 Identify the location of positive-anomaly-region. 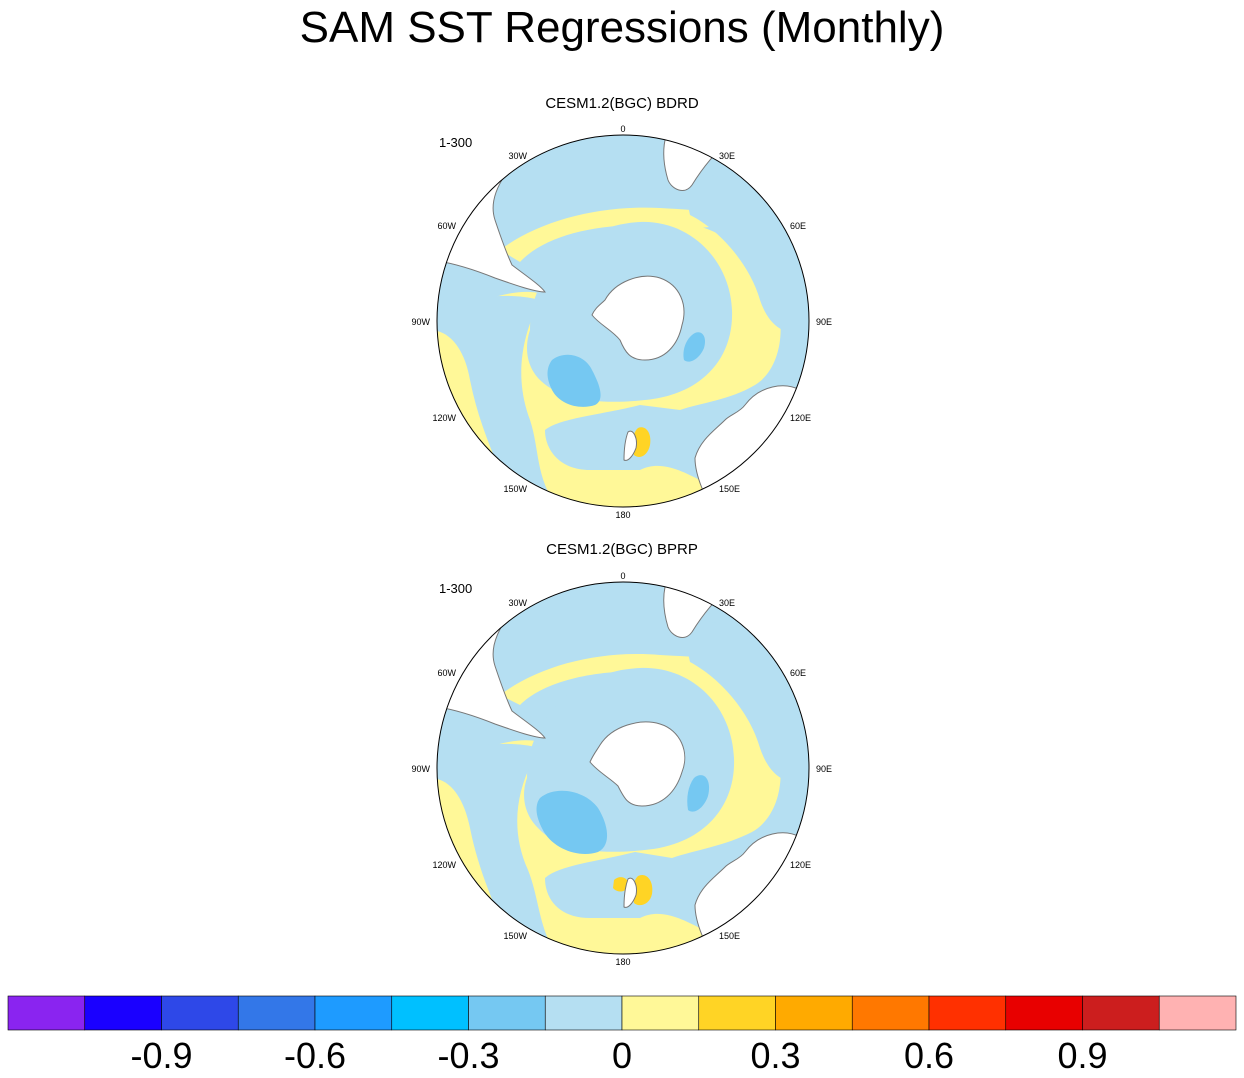
(630, 233).